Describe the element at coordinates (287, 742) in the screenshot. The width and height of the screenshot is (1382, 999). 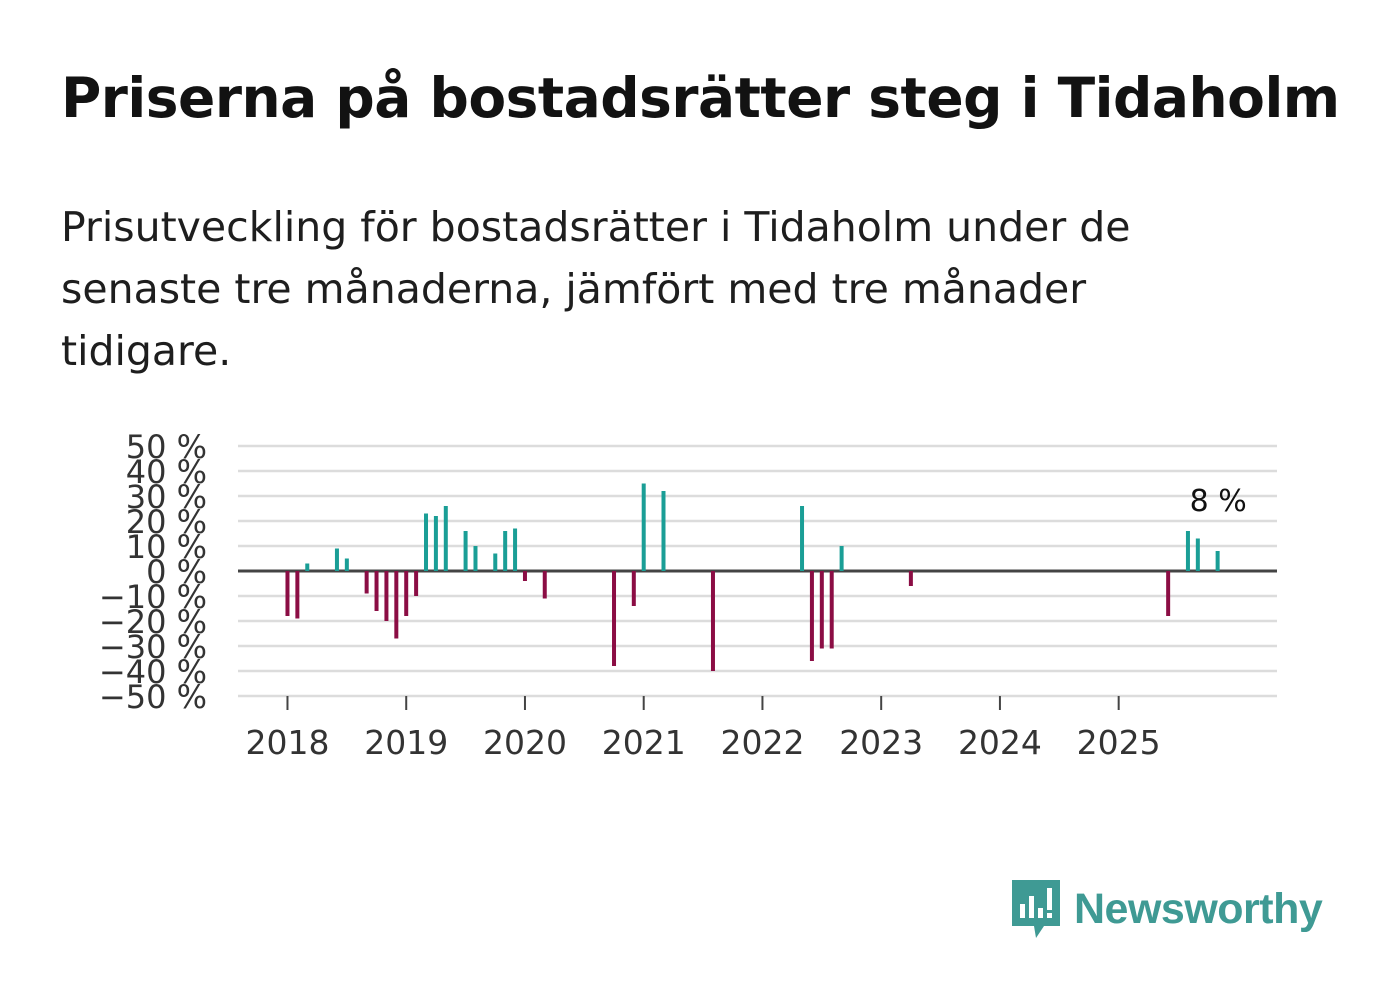
I see `x-tick-label: 2018` at that location.